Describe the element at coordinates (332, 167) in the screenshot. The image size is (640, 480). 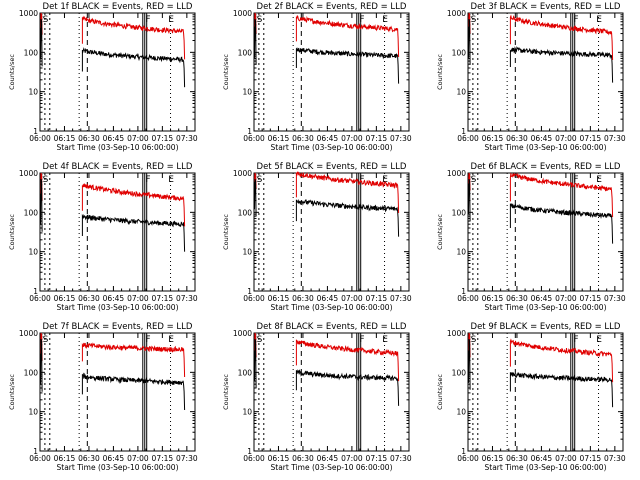
I see `panel-title: Det 5f BLACK = Events, RED = LLD` at that location.